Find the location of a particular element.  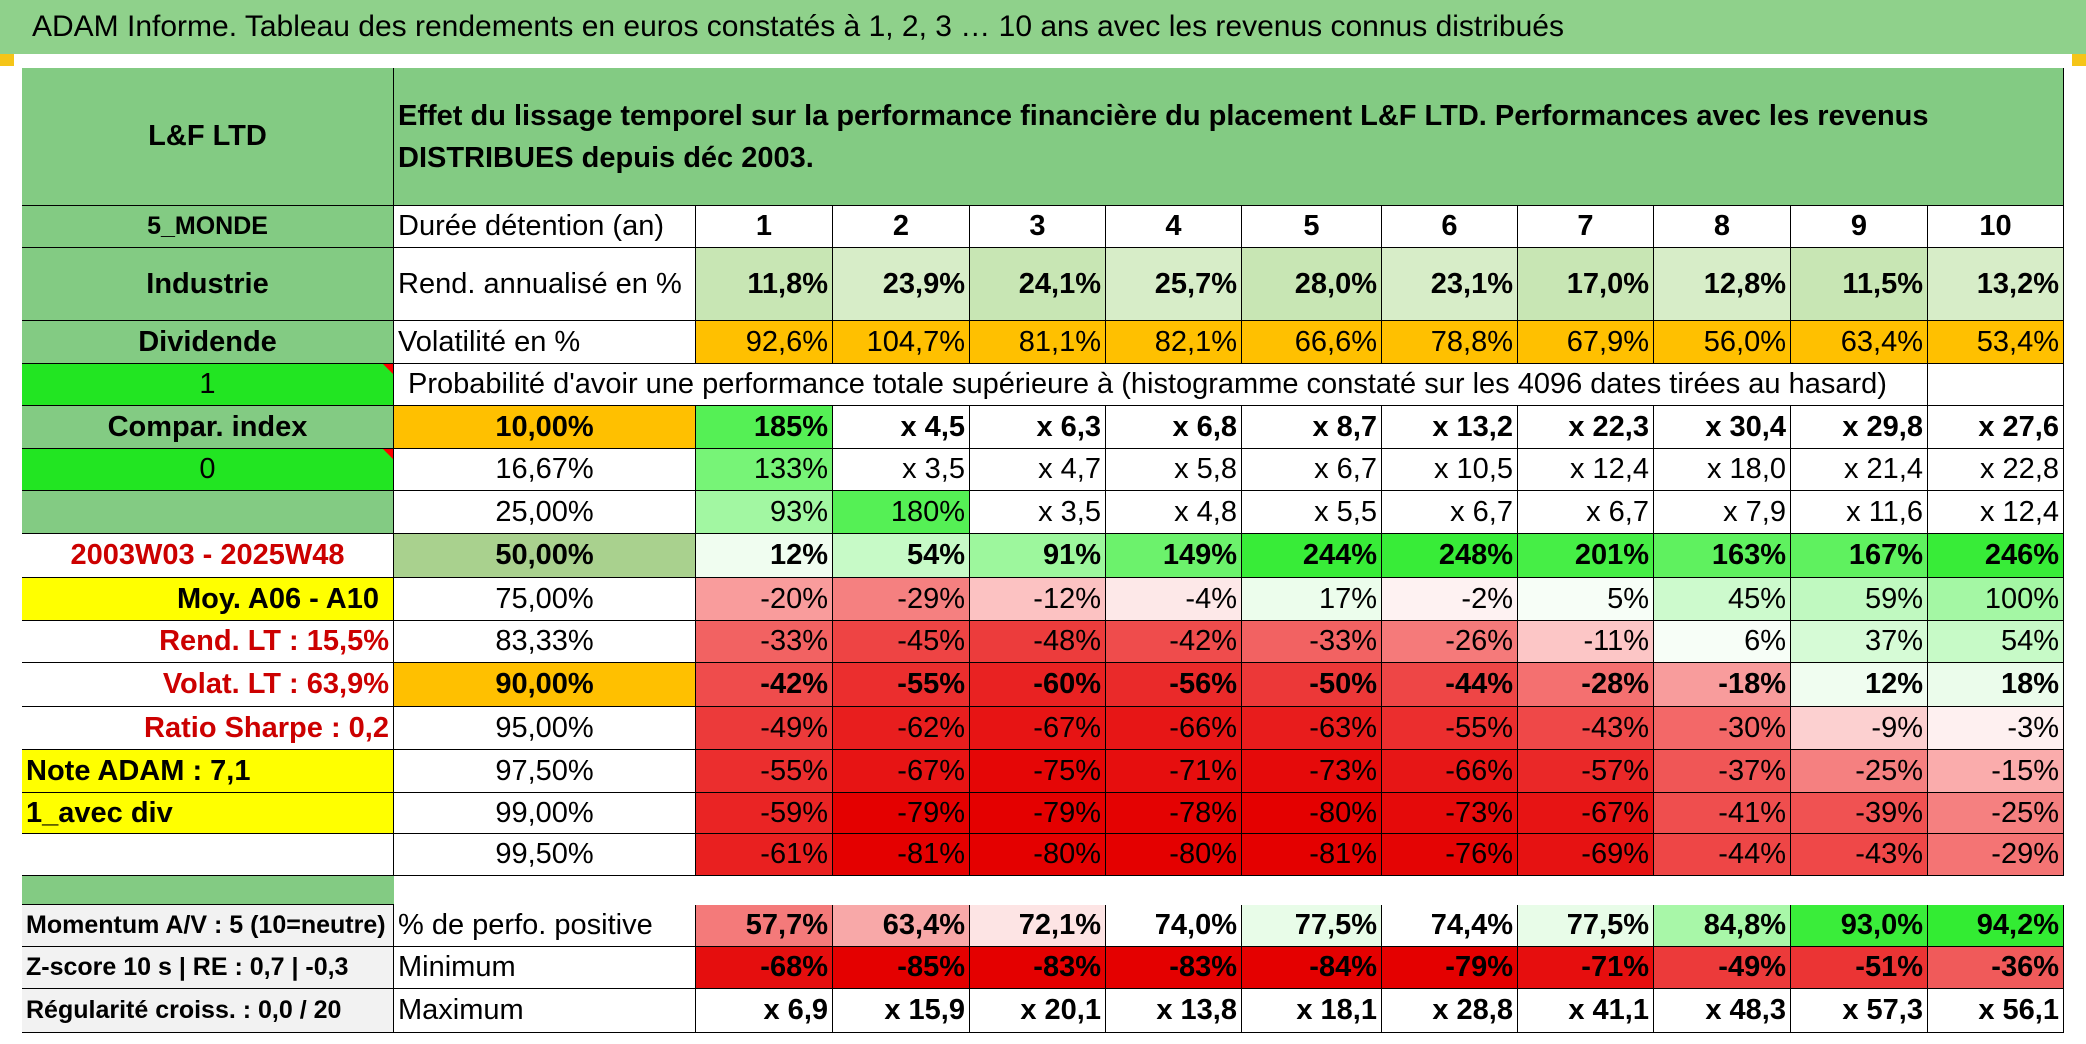

year-header: 2 is located at coordinates (901, 227).